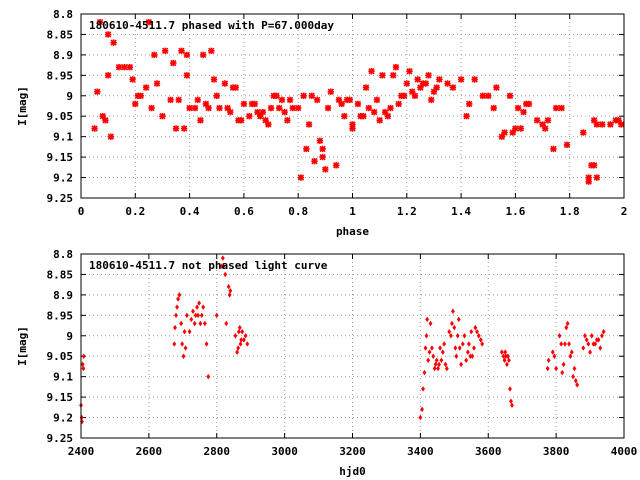 This screenshot has width=640, height=480. I want to click on unphased-x-tick-label: 2600, so click(149, 451).